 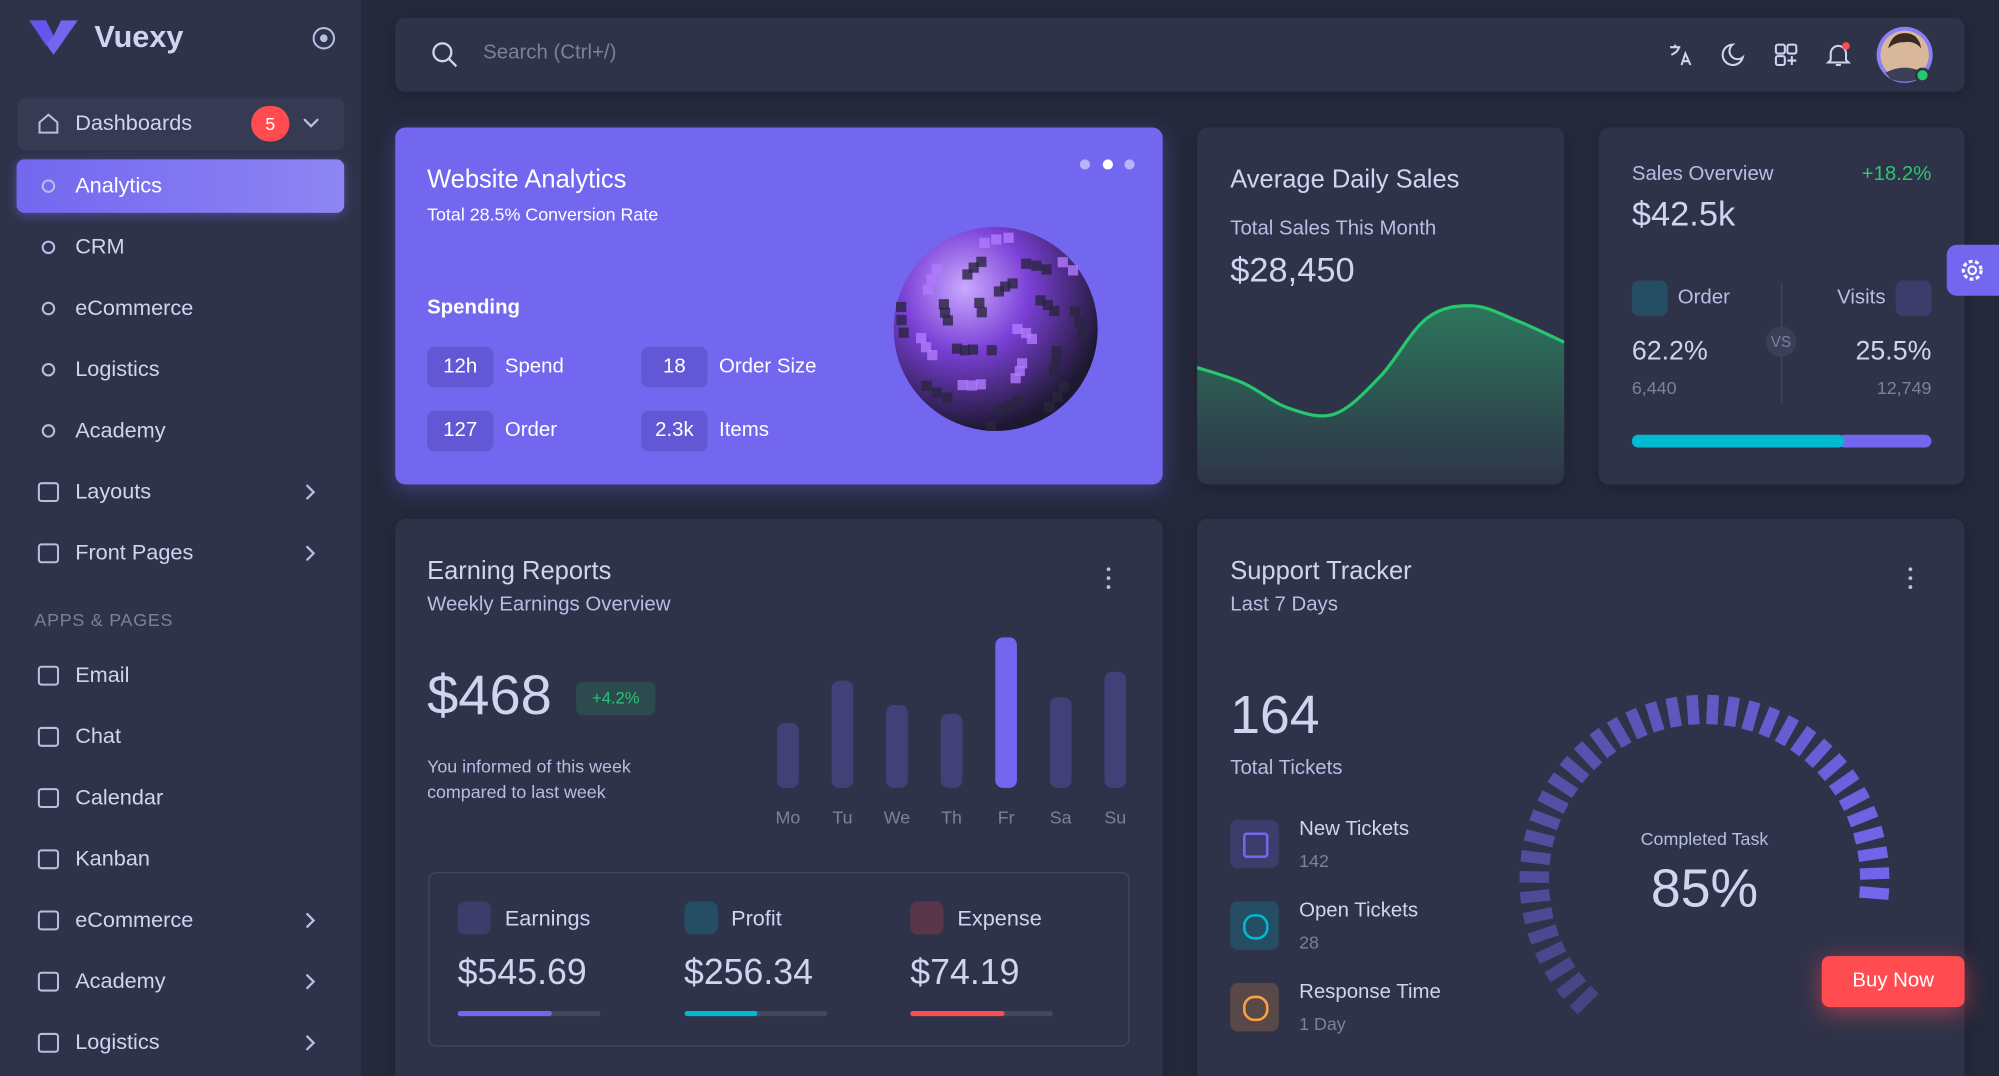 What do you see at coordinates (102, 675) in the screenshot?
I see `menu-label: Email` at bounding box center [102, 675].